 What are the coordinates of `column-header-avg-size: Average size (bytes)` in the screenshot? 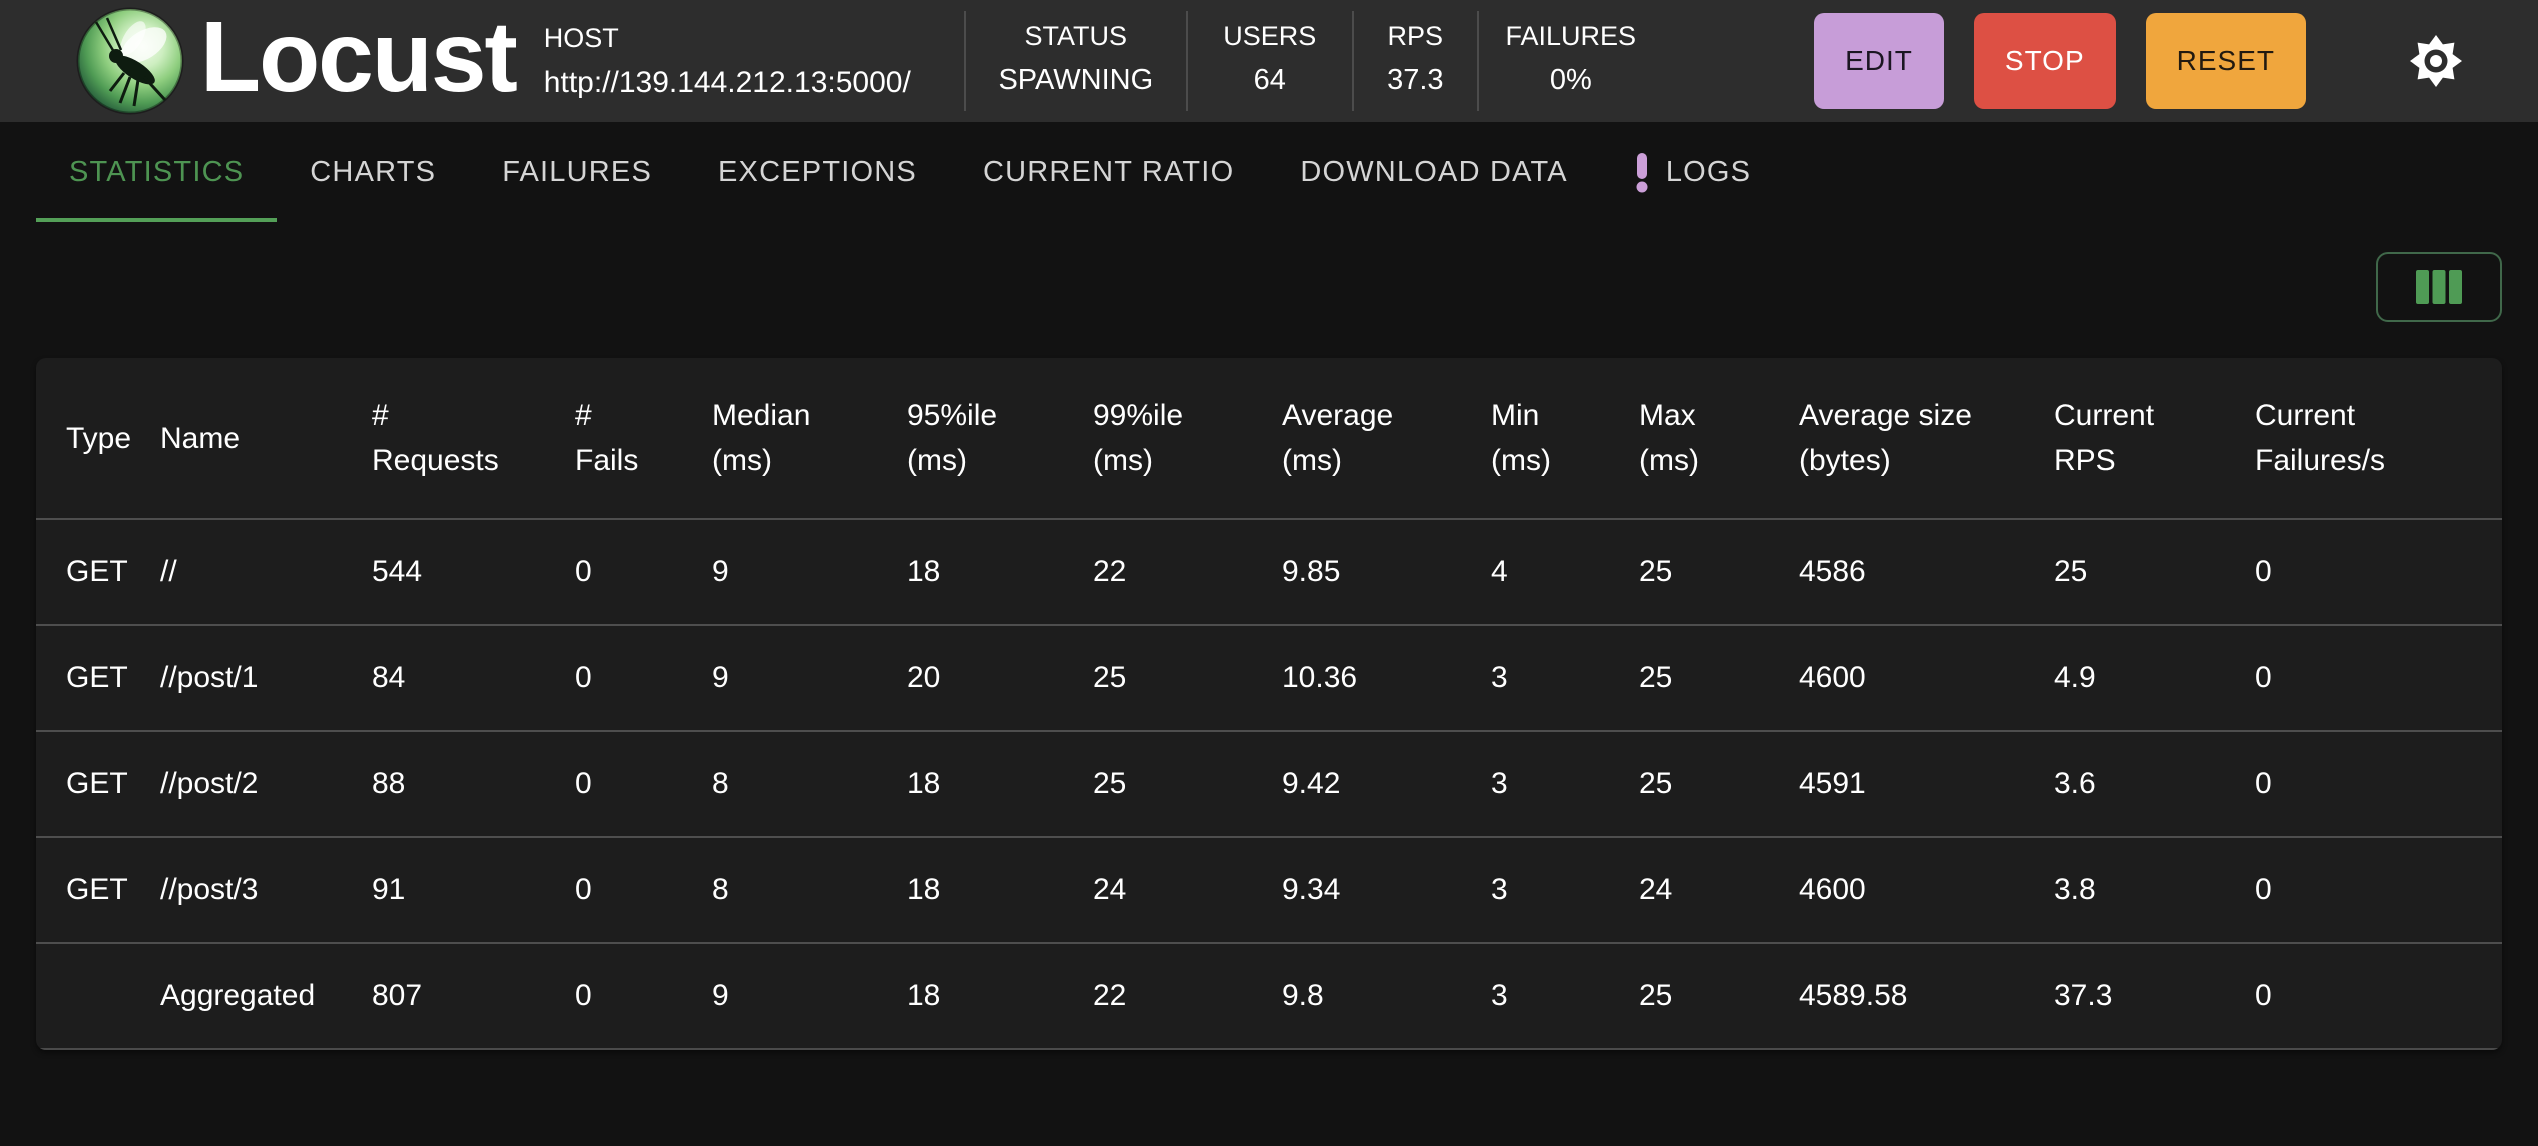 It's located at (1885, 438).